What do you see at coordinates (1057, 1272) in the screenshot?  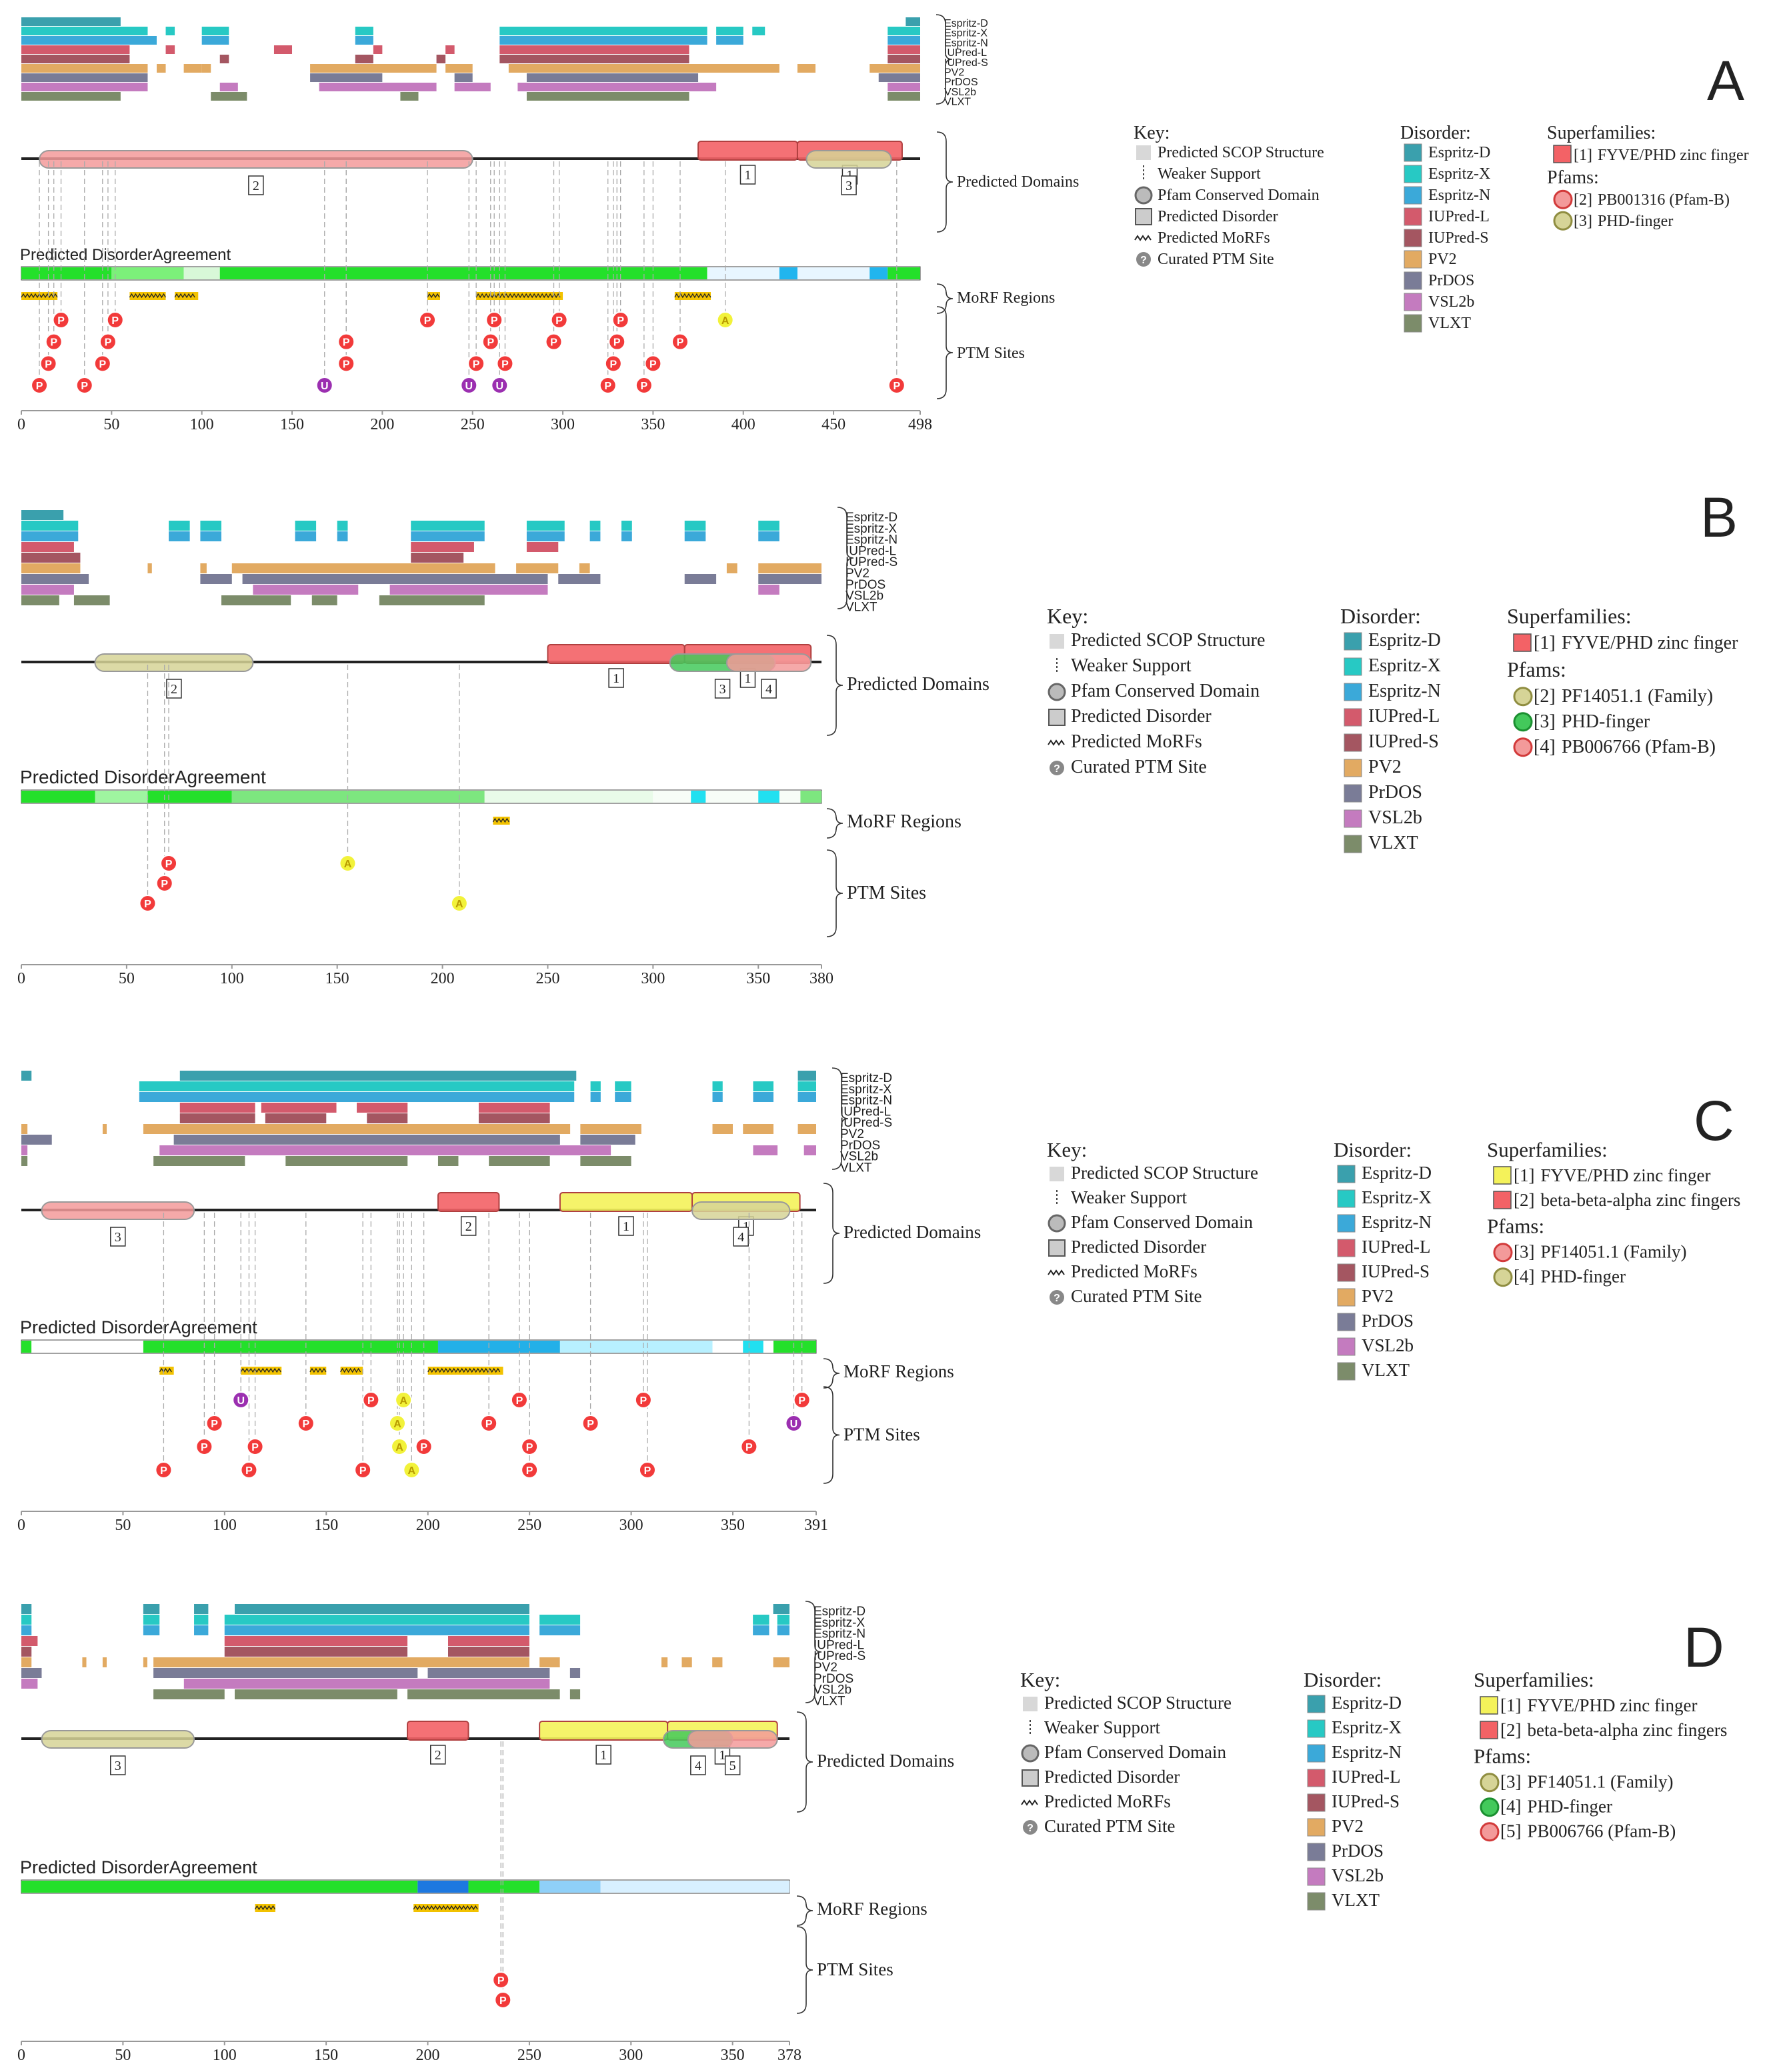 I see `morf-icon` at bounding box center [1057, 1272].